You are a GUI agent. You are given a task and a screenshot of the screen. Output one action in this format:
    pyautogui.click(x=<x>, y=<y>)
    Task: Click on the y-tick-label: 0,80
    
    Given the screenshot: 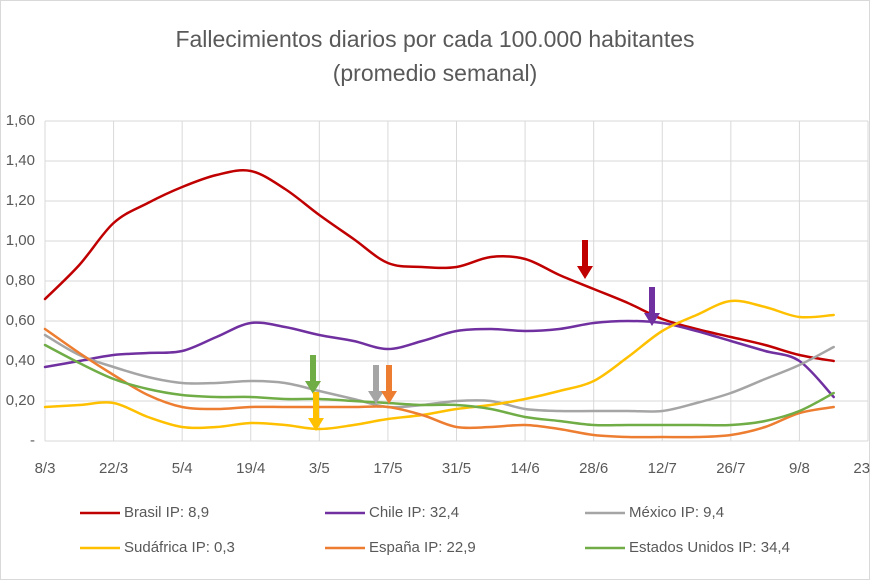 What is the action you would take?
    pyautogui.click(x=20, y=280)
    